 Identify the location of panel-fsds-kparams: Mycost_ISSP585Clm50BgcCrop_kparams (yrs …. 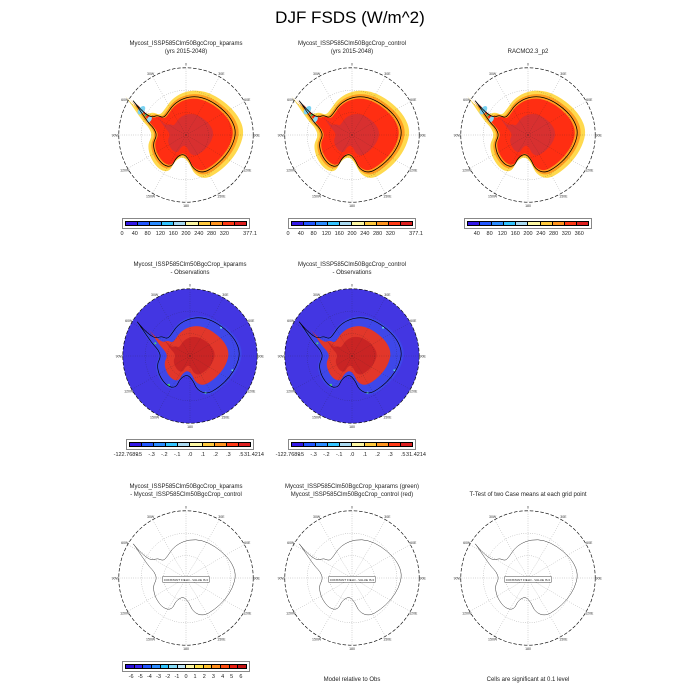
(186, 139).